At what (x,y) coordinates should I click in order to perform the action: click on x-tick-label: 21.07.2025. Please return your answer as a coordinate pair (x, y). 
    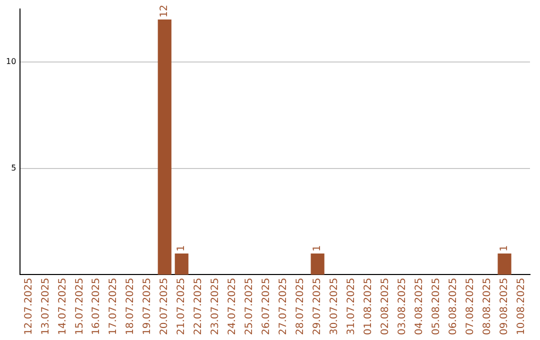
    Looking at the image, I should click on (182, 307).